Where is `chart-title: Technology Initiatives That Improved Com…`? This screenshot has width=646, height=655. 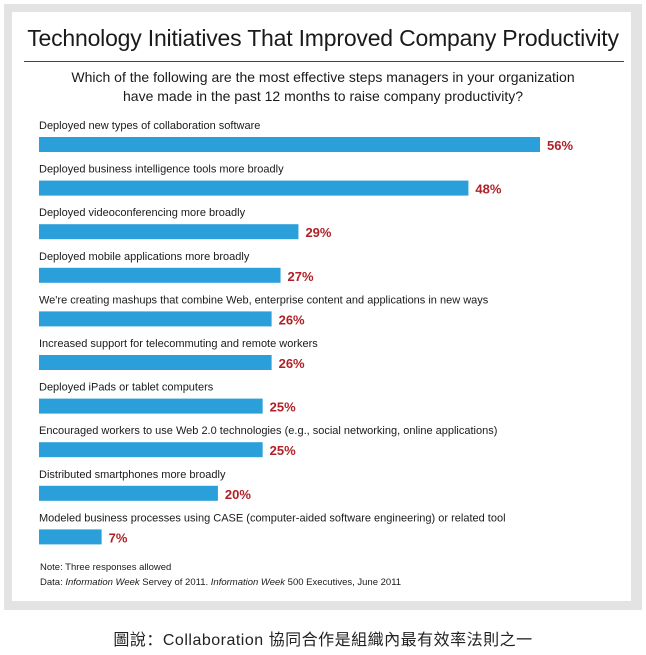 chart-title: Technology Initiatives That Improved Com… is located at coordinates (323, 38).